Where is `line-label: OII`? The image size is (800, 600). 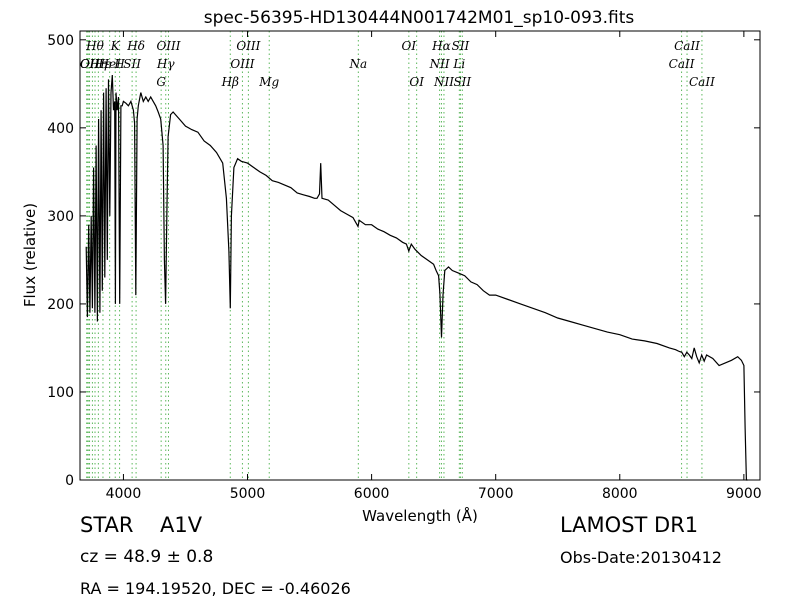 line-label: OII is located at coordinates (90, 64).